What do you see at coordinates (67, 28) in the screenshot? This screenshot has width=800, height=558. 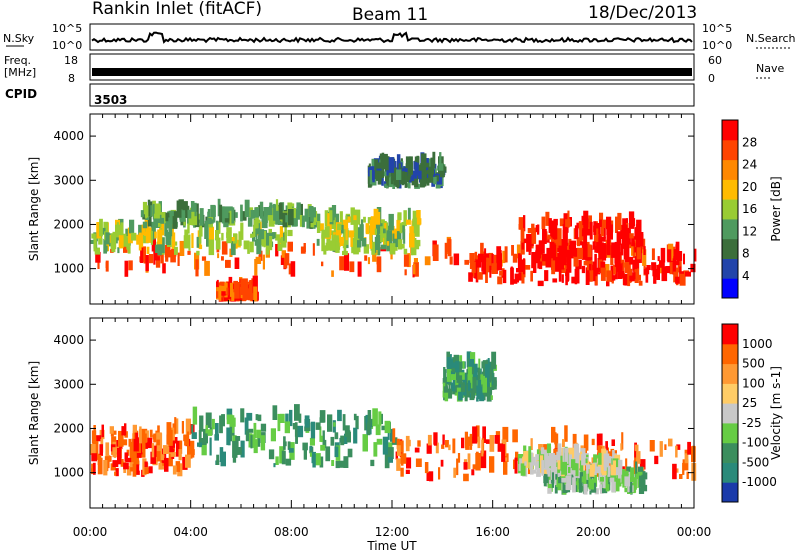 I see `nsky-tick-top: 10^5` at bounding box center [67, 28].